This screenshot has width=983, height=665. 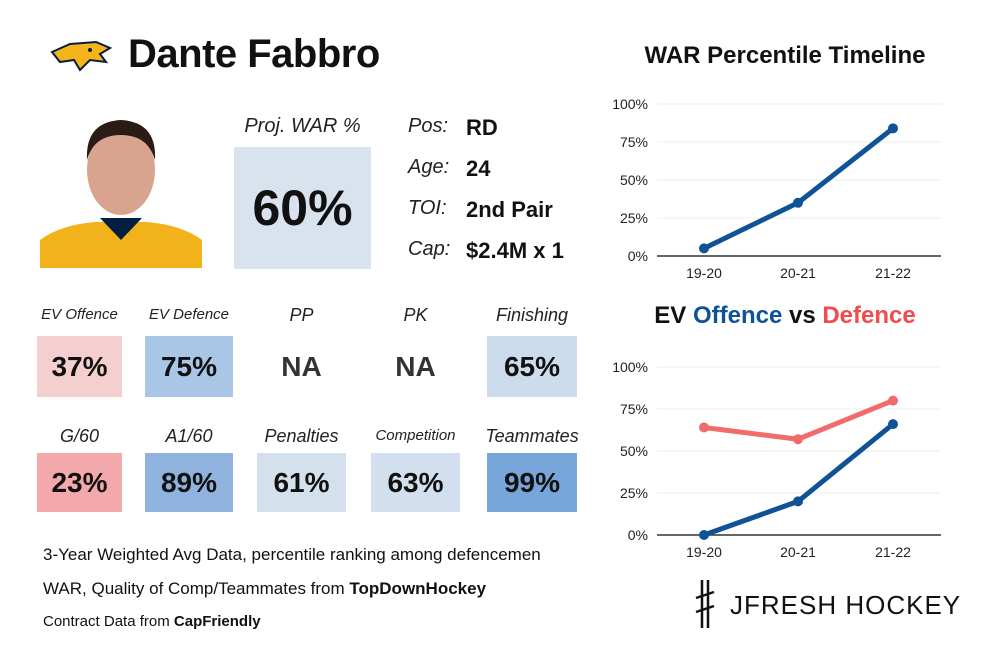 I want to click on series-line-war, so click(x=798, y=188).